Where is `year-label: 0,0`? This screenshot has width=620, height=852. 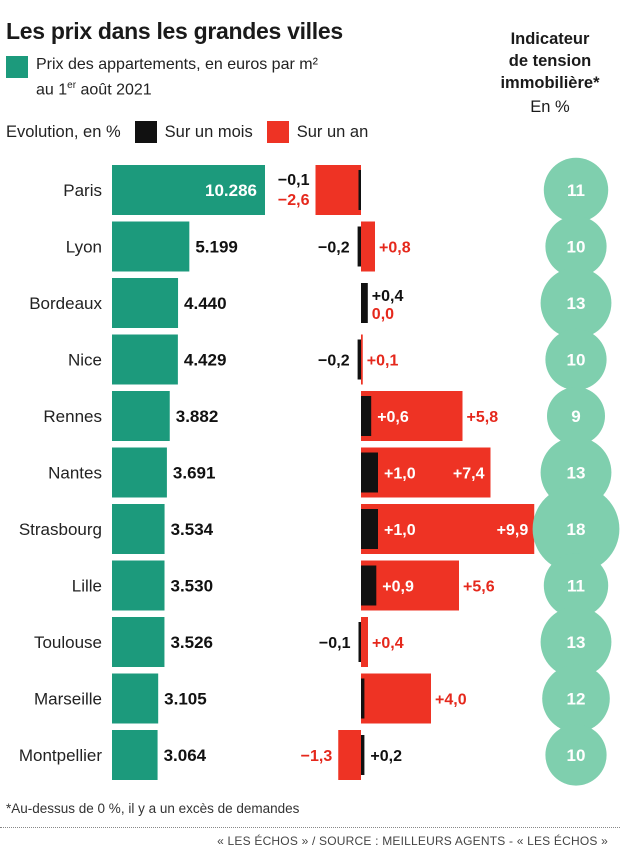
year-label: 0,0 is located at coordinates (383, 314).